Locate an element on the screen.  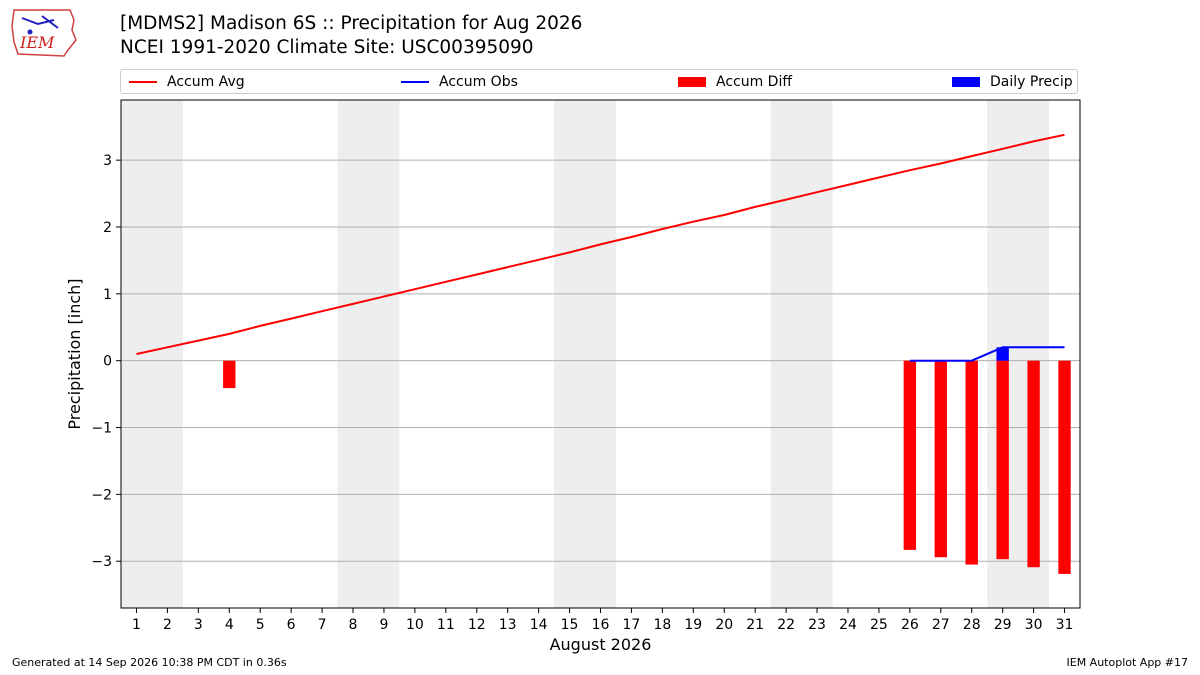
x-tick-label: 28 is located at coordinates (972, 625).